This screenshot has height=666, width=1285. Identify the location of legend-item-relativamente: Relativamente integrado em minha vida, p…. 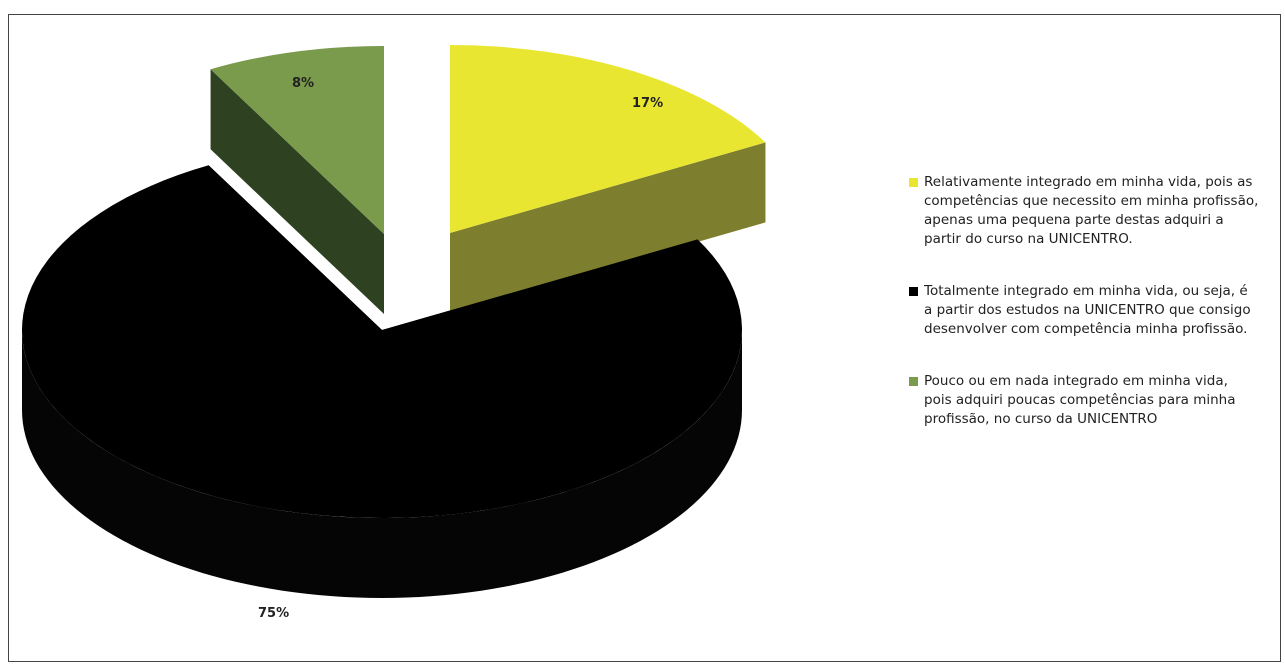
(1091, 211).